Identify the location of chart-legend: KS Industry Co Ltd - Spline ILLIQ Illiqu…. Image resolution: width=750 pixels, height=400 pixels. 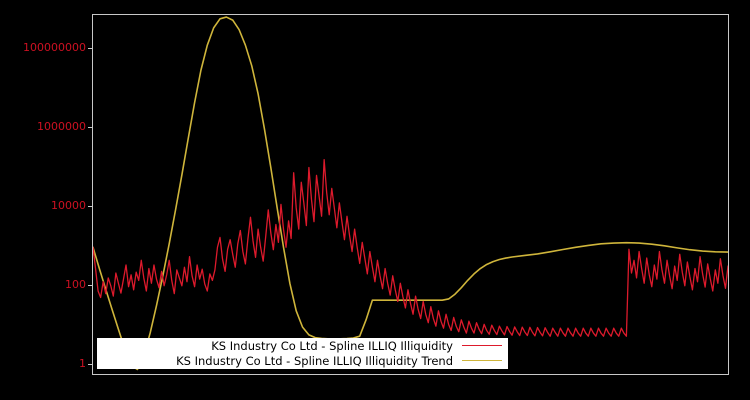
(302, 353).